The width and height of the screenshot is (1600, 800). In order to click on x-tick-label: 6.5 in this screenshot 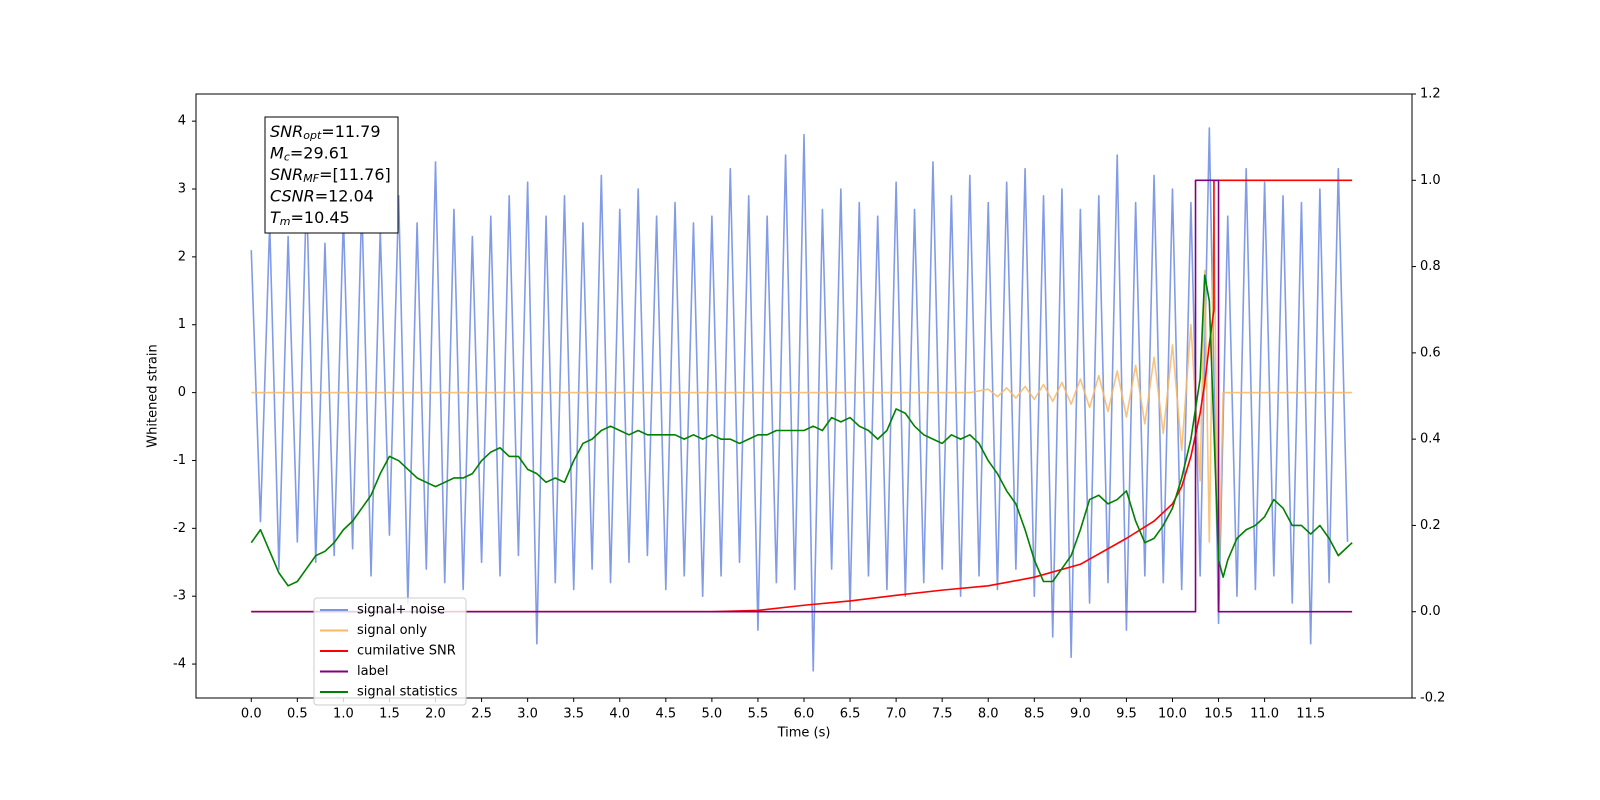, I will do `click(850, 714)`.